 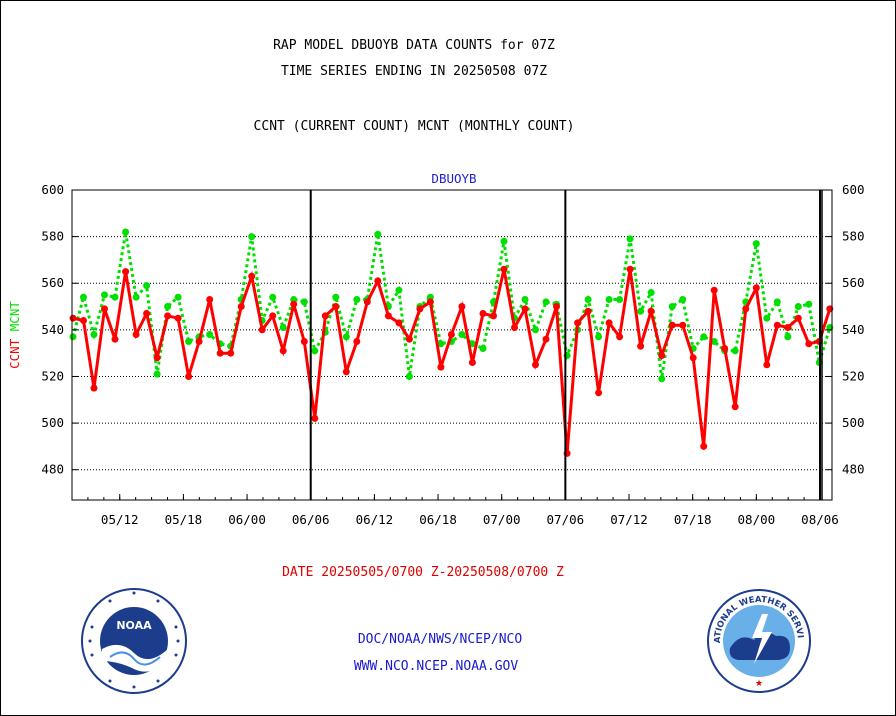 What do you see at coordinates (375, 519) in the screenshot?
I see `x-tick-label: 06/12` at bounding box center [375, 519].